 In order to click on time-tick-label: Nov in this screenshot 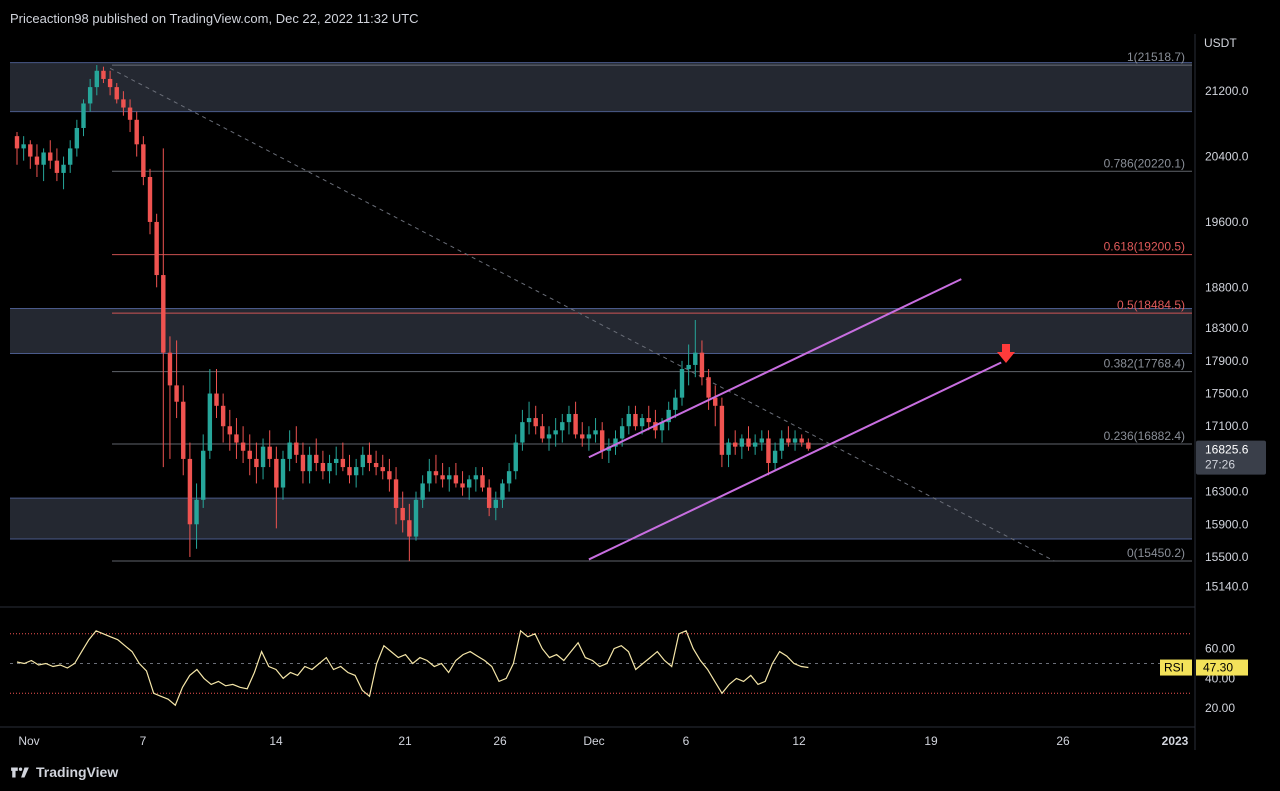, I will do `click(28, 741)`.